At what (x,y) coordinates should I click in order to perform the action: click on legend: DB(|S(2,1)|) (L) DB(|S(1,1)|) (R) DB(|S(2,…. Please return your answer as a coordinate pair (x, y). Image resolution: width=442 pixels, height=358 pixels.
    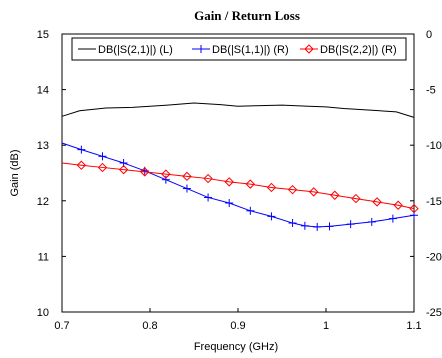
    Looking at the image, I should click on (239, 49).